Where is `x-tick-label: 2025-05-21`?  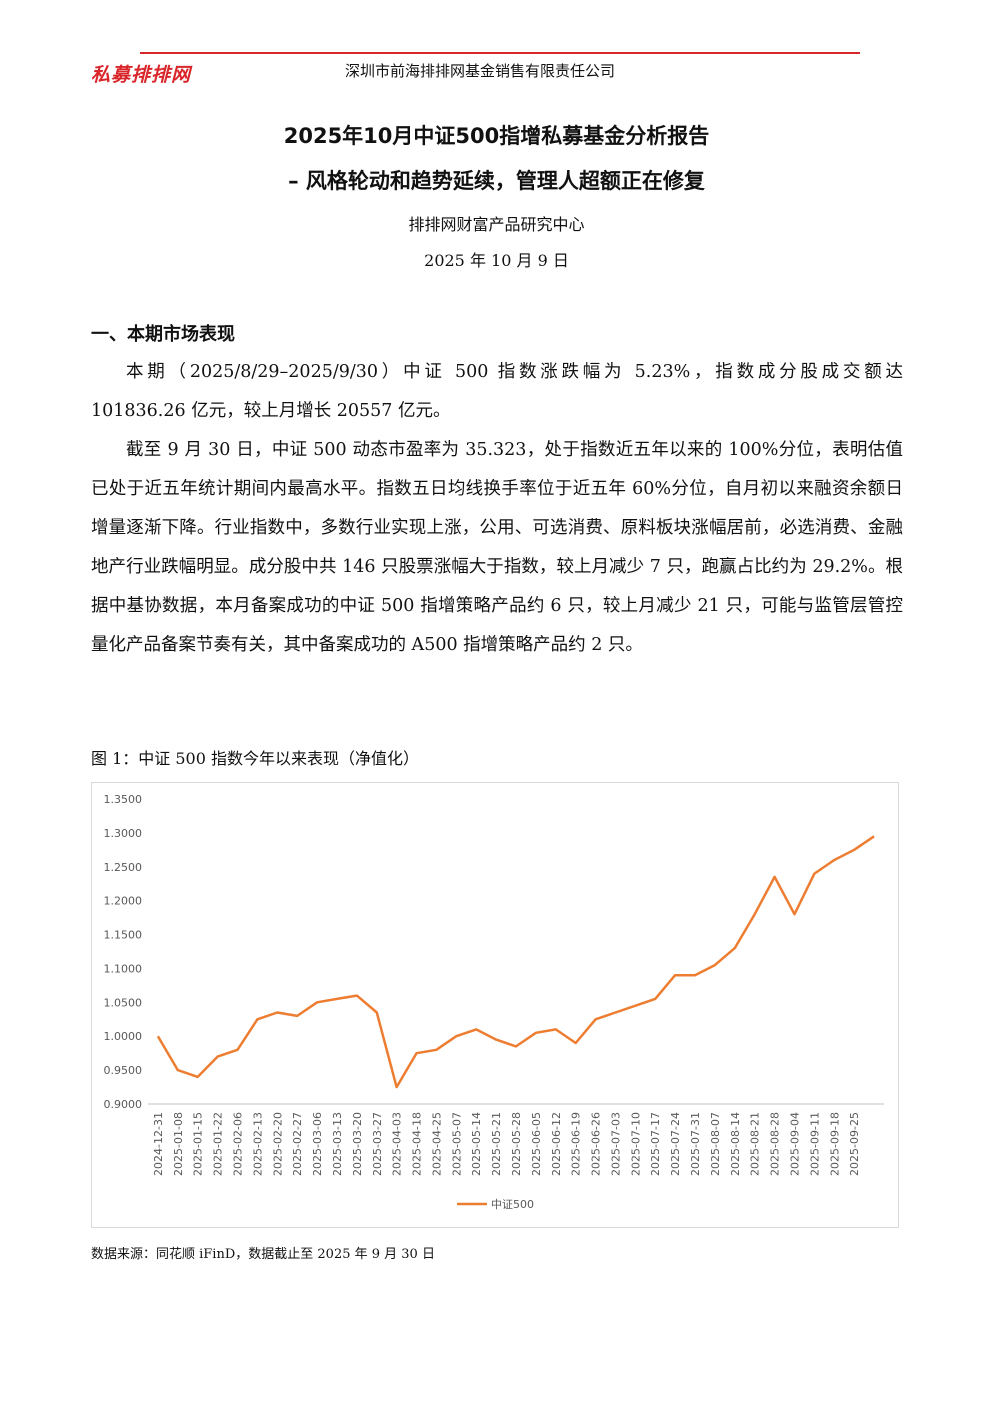
x-tick-label: 2025-05-21 is located at coordinates (496, 1144).